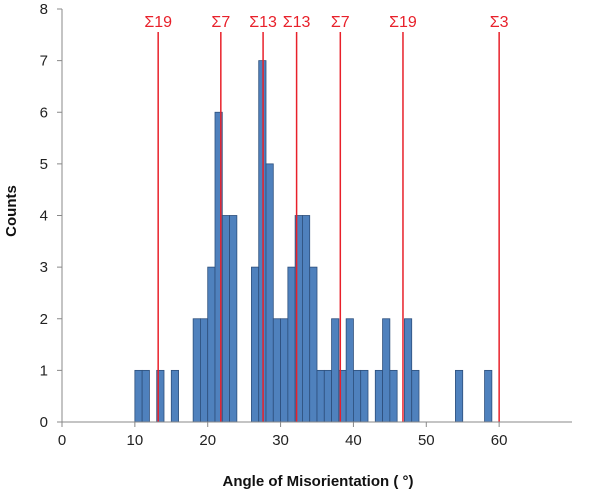 This screenshot has height=493, width=591. I want to click on y-tick-label: 4, so click(44, 216).